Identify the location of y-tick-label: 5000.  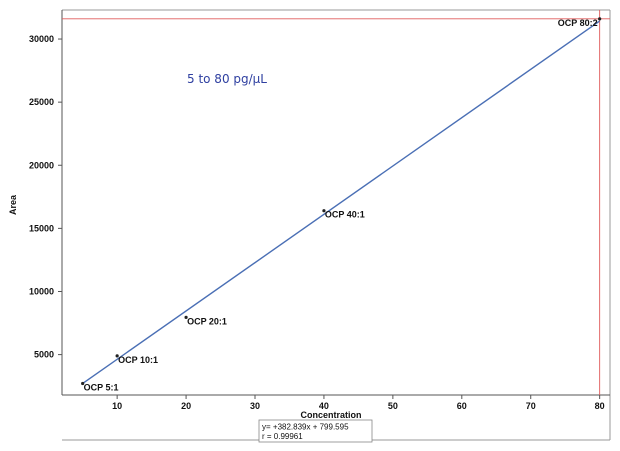
(44, 355).